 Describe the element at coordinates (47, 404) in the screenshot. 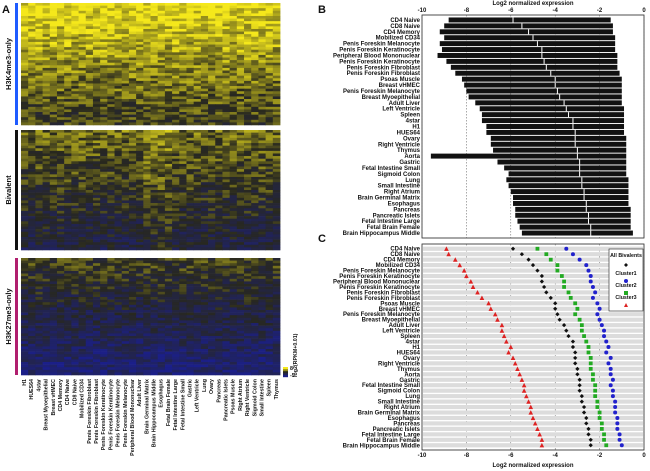

I see `heatmap-column-label: Breast Myoepithelial` at that location.